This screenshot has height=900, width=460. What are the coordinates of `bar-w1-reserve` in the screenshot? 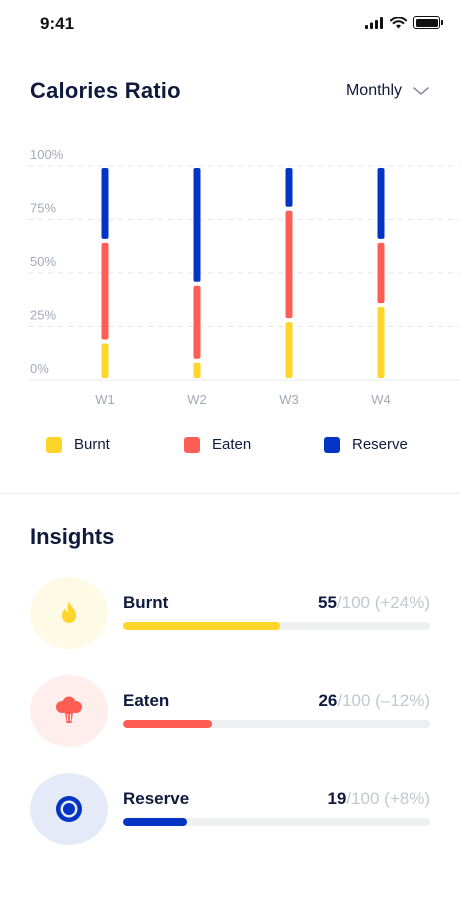 It's located at (105, 203).